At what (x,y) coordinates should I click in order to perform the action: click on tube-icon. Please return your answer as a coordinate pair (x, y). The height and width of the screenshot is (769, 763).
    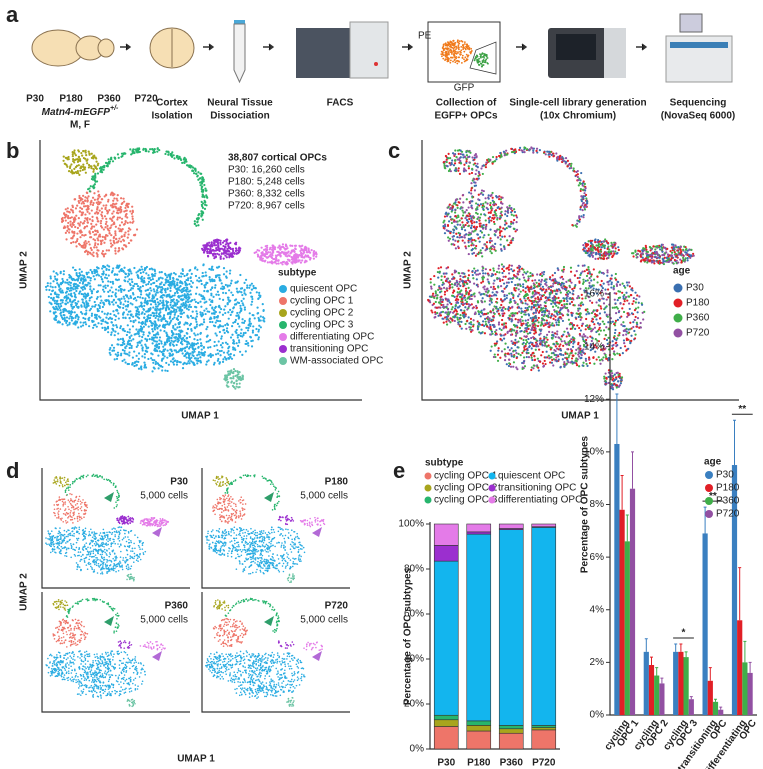
    Looking at the image, I should click on (239, 22).